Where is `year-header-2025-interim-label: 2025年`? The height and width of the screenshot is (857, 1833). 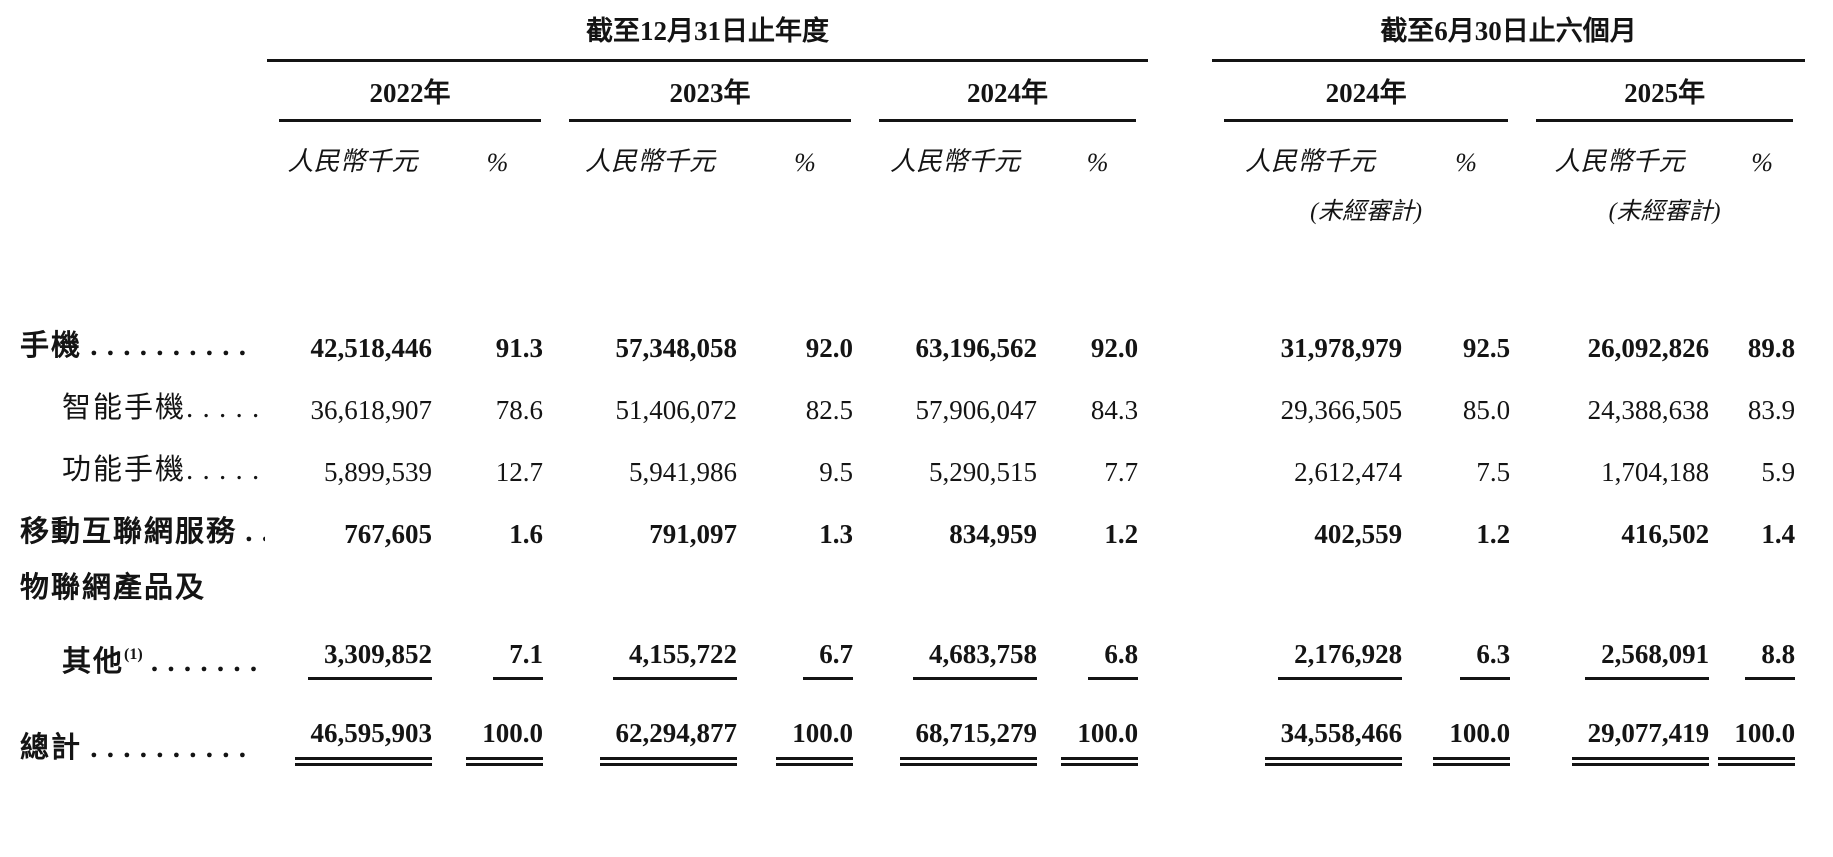
year-header-2025-interim-label: 2025年 is located at coordinates (1665, 96).